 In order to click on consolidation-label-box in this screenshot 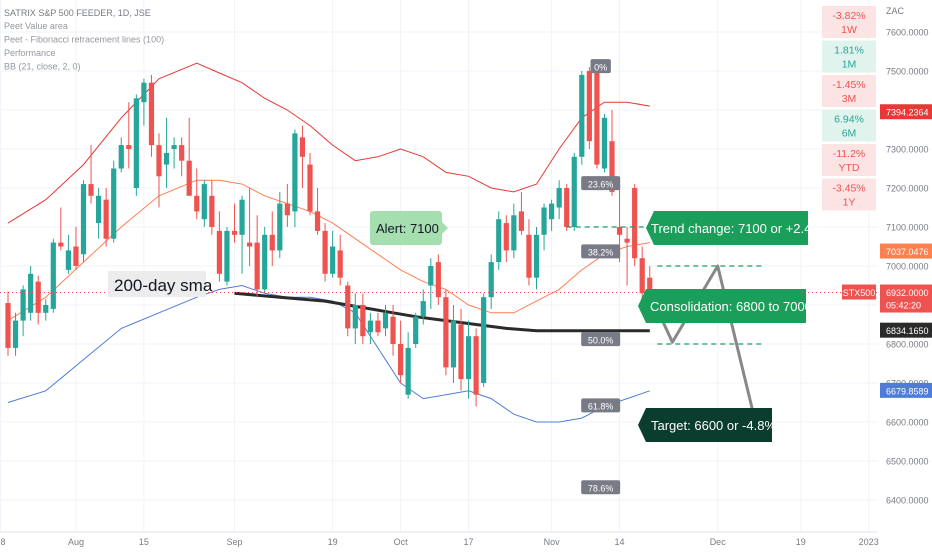, I will do `click(722, 306)`.